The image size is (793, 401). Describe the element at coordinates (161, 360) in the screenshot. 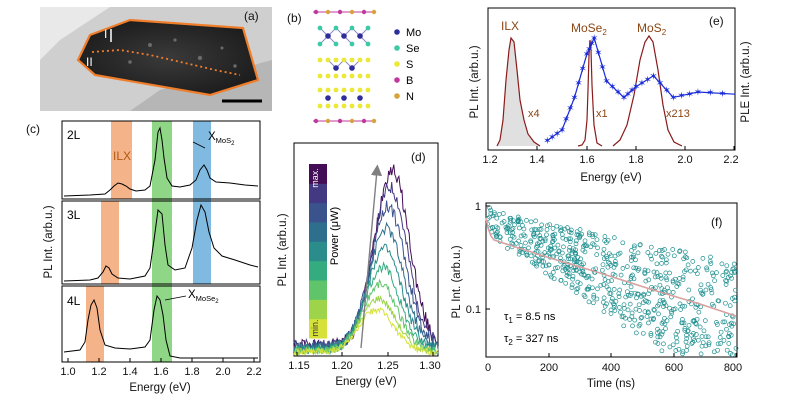

I see `c-xticks` at that location.